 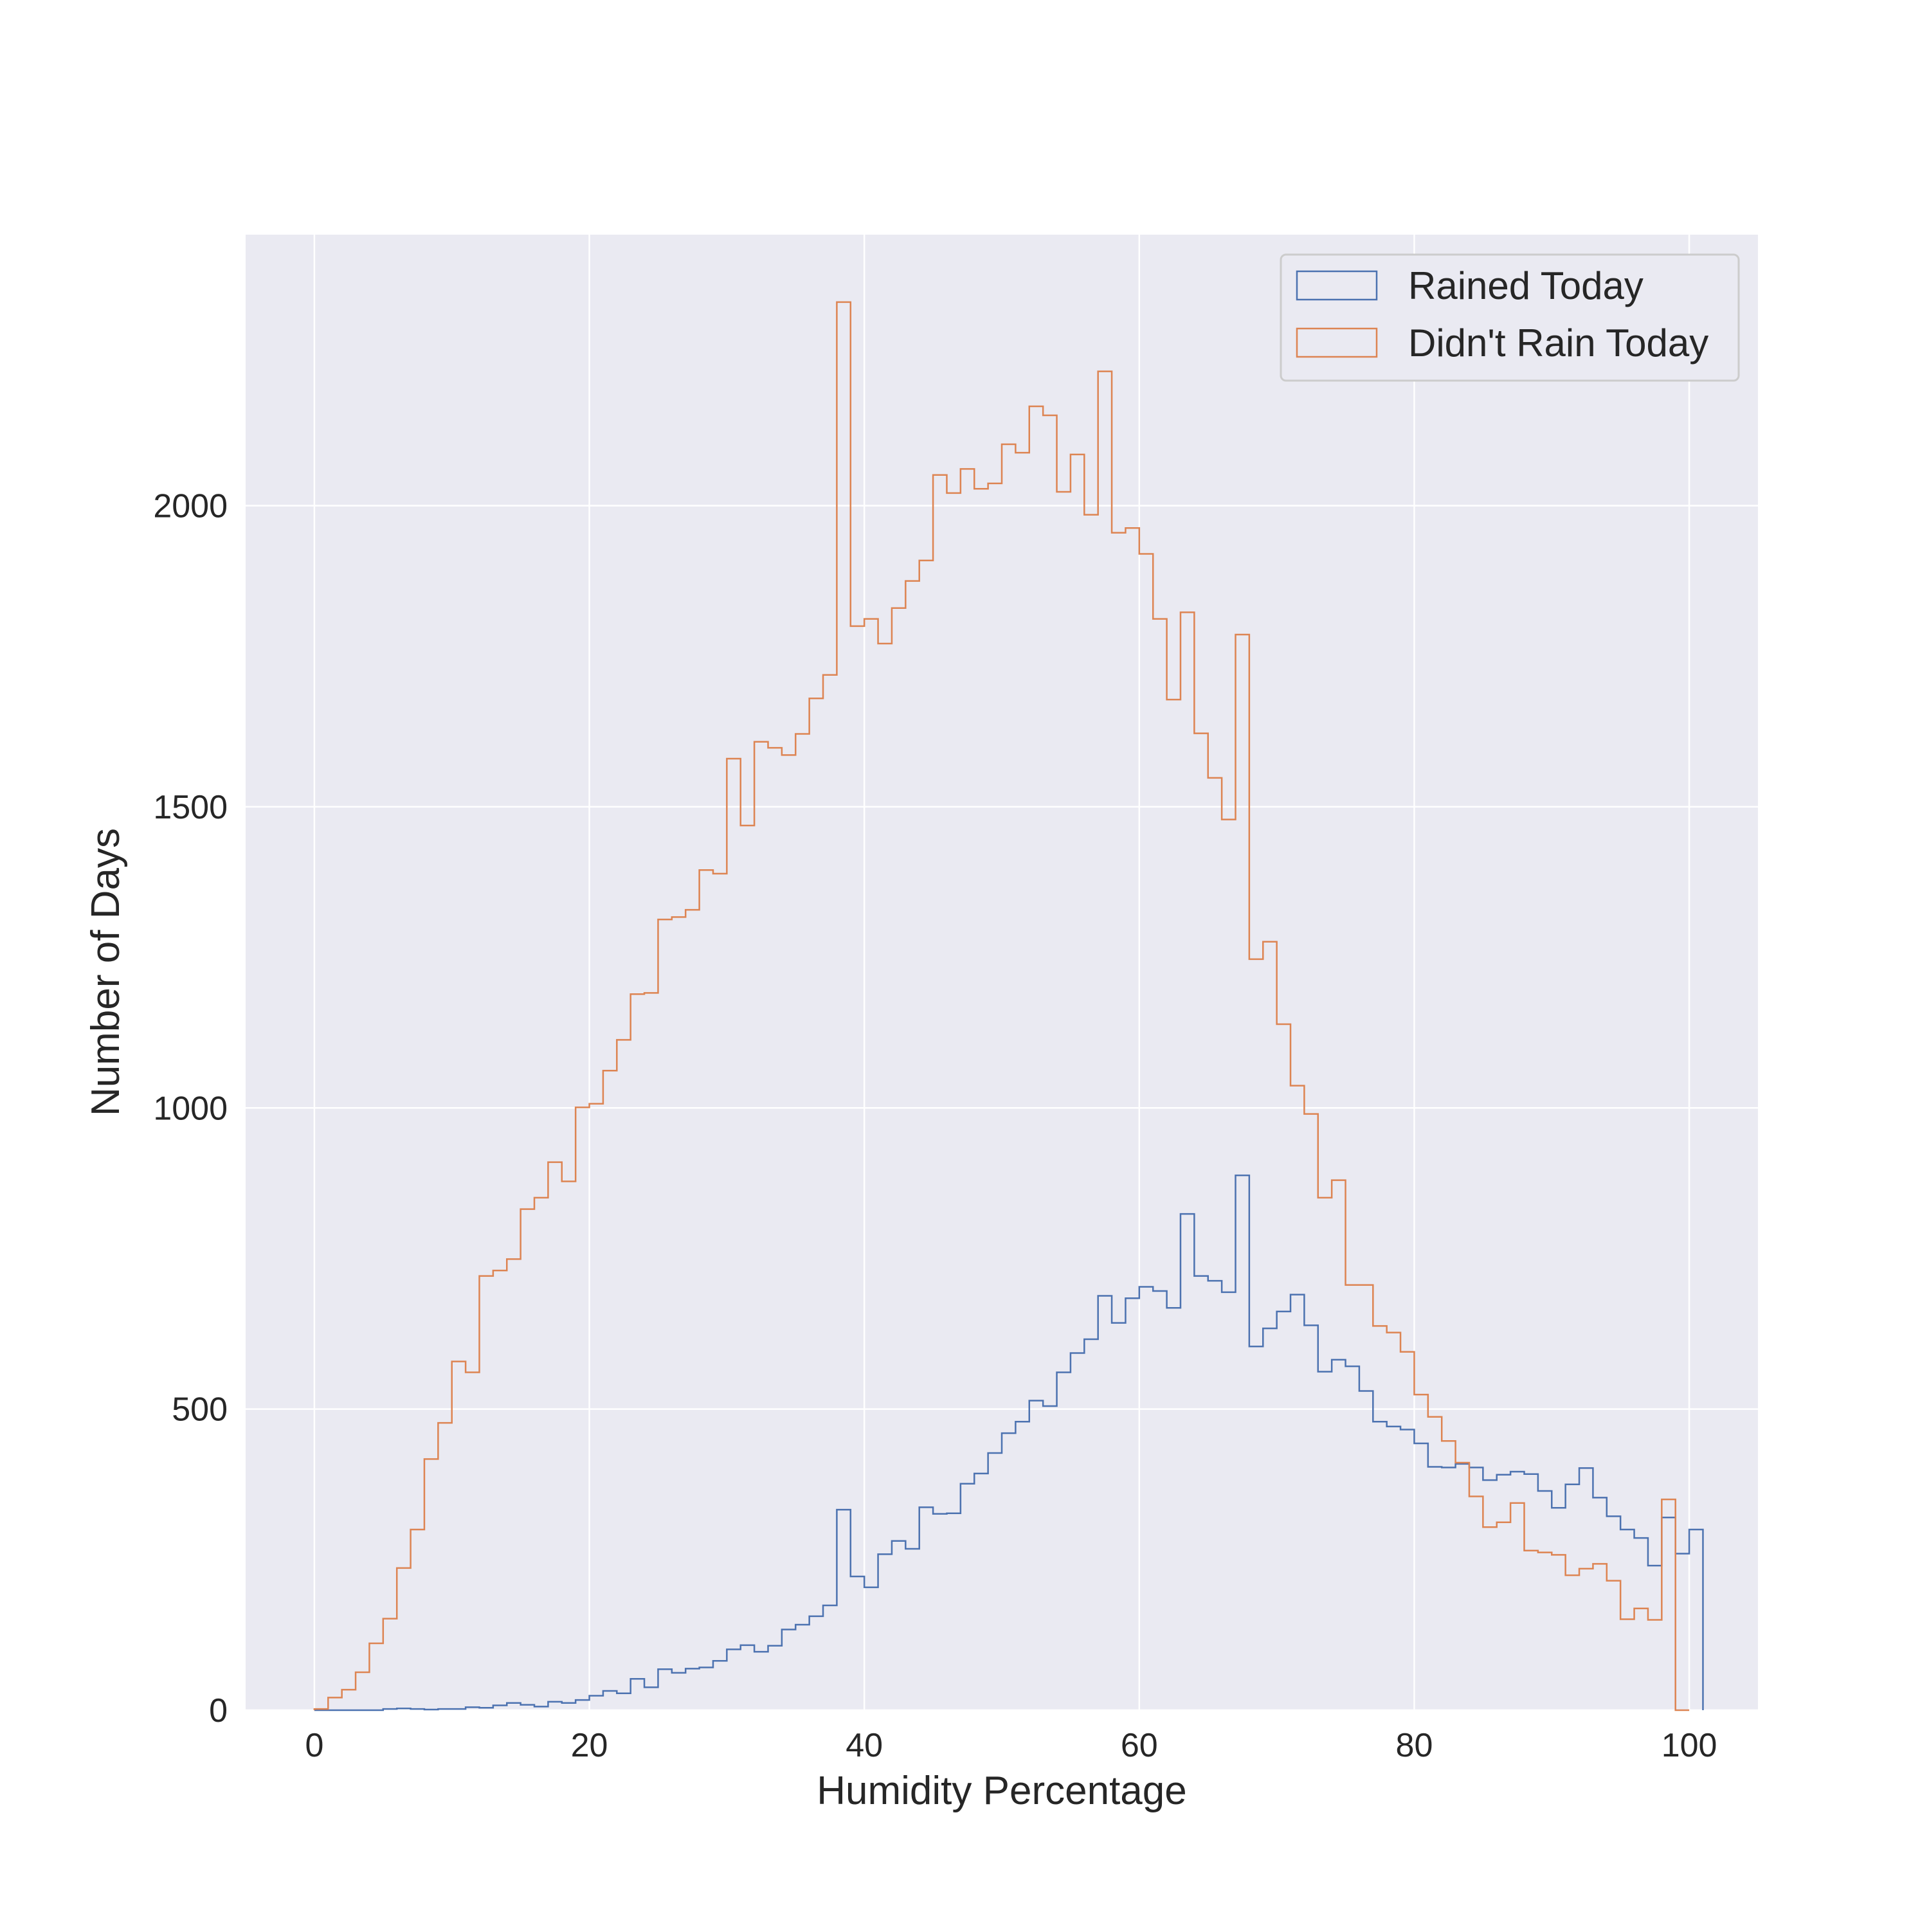 I want to click on x-tick-label: 20, so click(x=589, y=1745).